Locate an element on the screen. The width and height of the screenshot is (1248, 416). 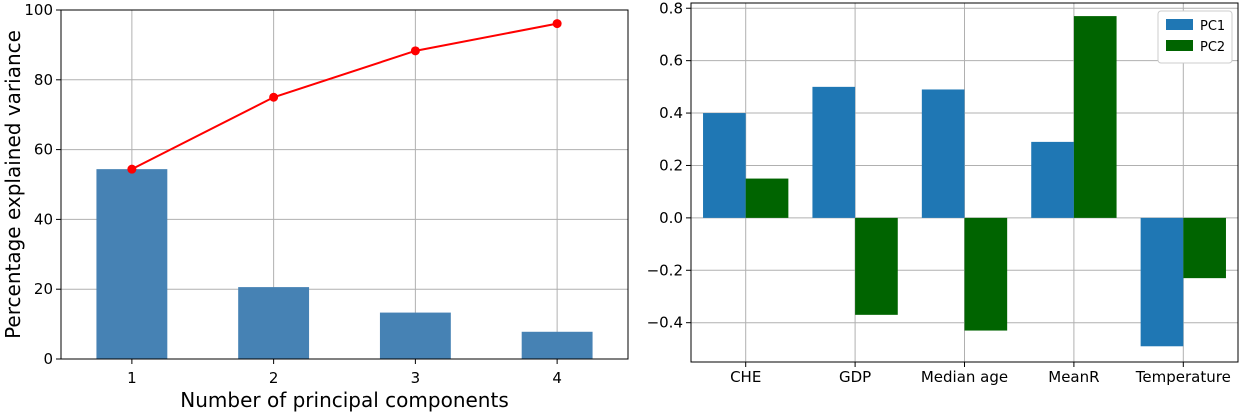
y-tick-label: −0.2 is located at coordinates (665, 270).